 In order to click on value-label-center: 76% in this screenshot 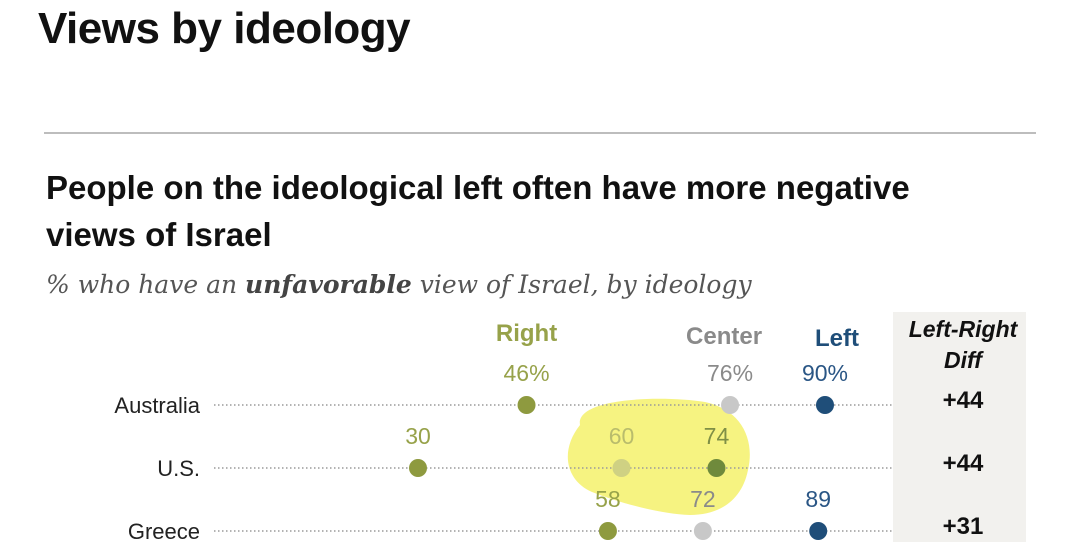, I will do `click(730, 373)`.